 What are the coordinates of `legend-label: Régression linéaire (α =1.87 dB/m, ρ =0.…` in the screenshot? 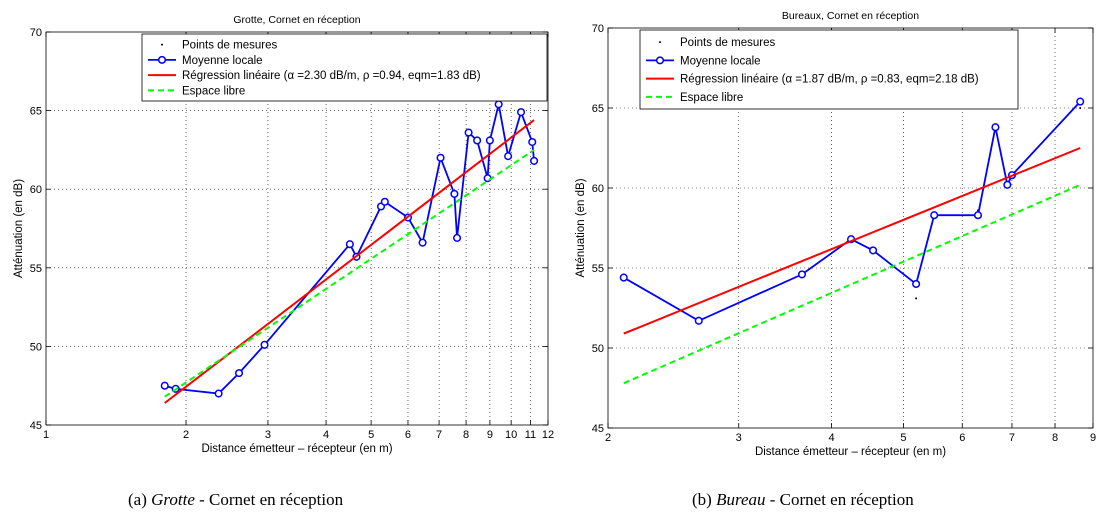 It's located at (829, 80).